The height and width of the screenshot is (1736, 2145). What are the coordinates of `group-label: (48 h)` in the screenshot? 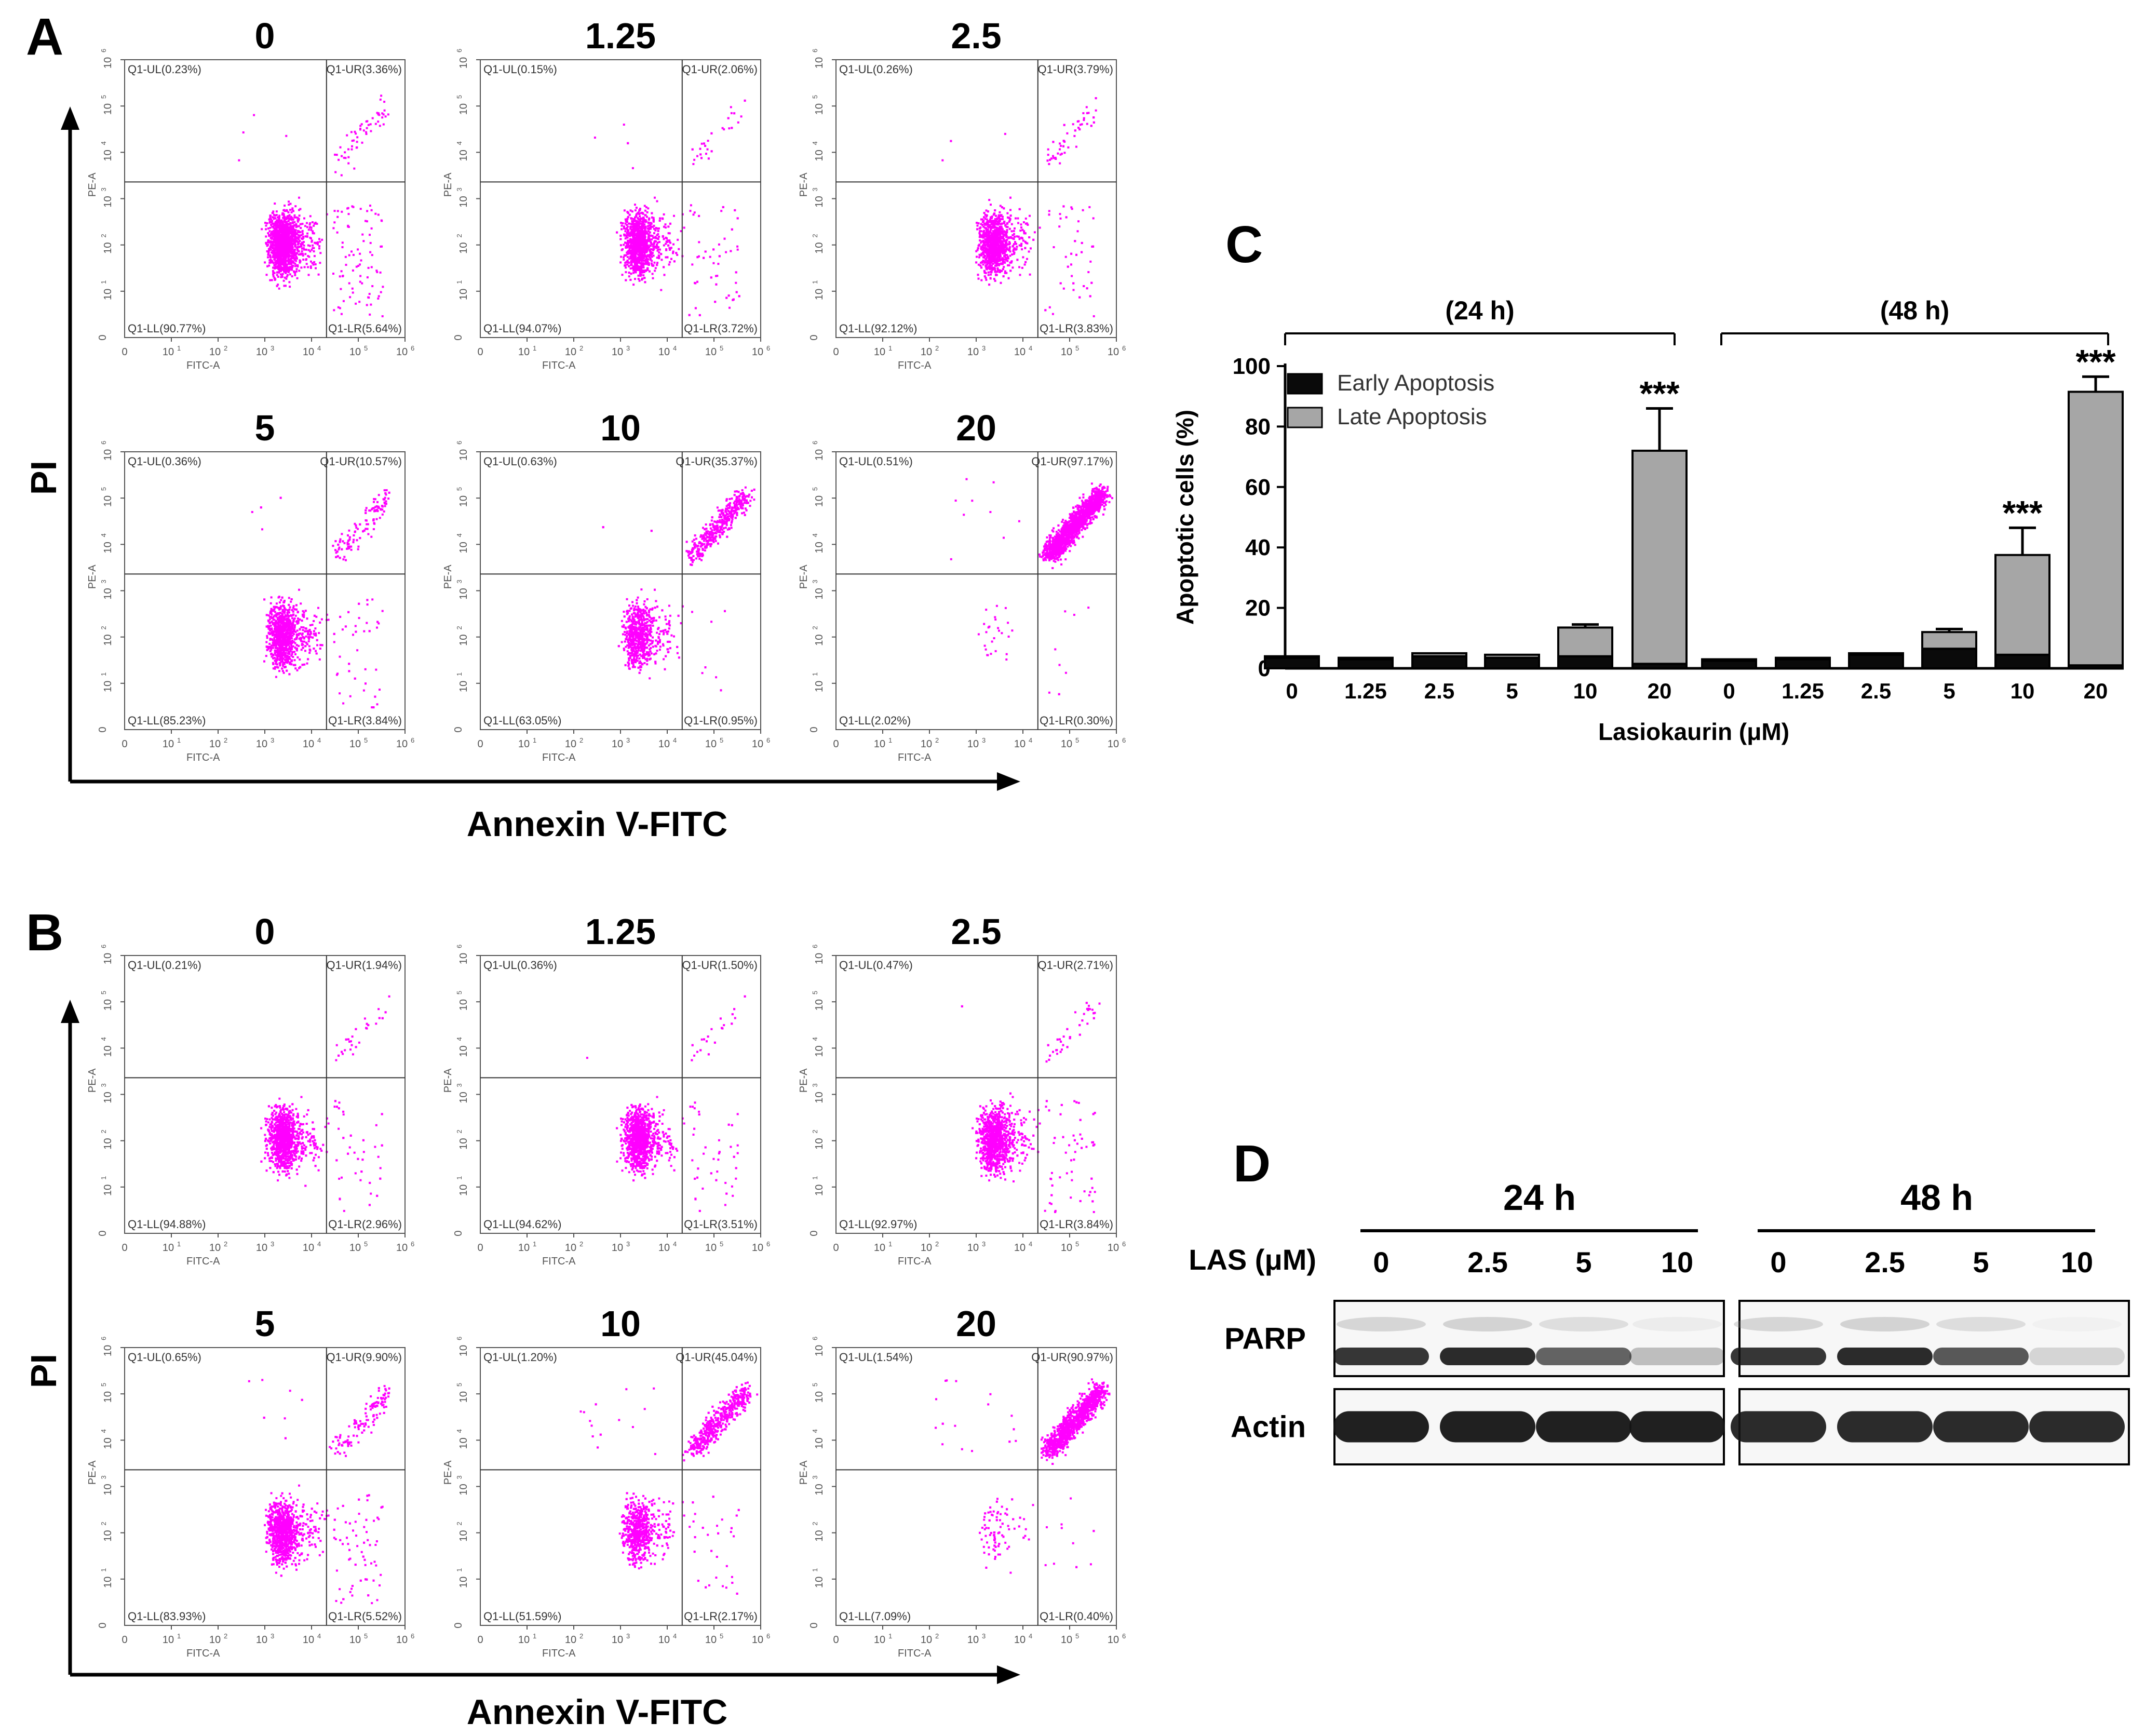 It's located at (1914, 310).